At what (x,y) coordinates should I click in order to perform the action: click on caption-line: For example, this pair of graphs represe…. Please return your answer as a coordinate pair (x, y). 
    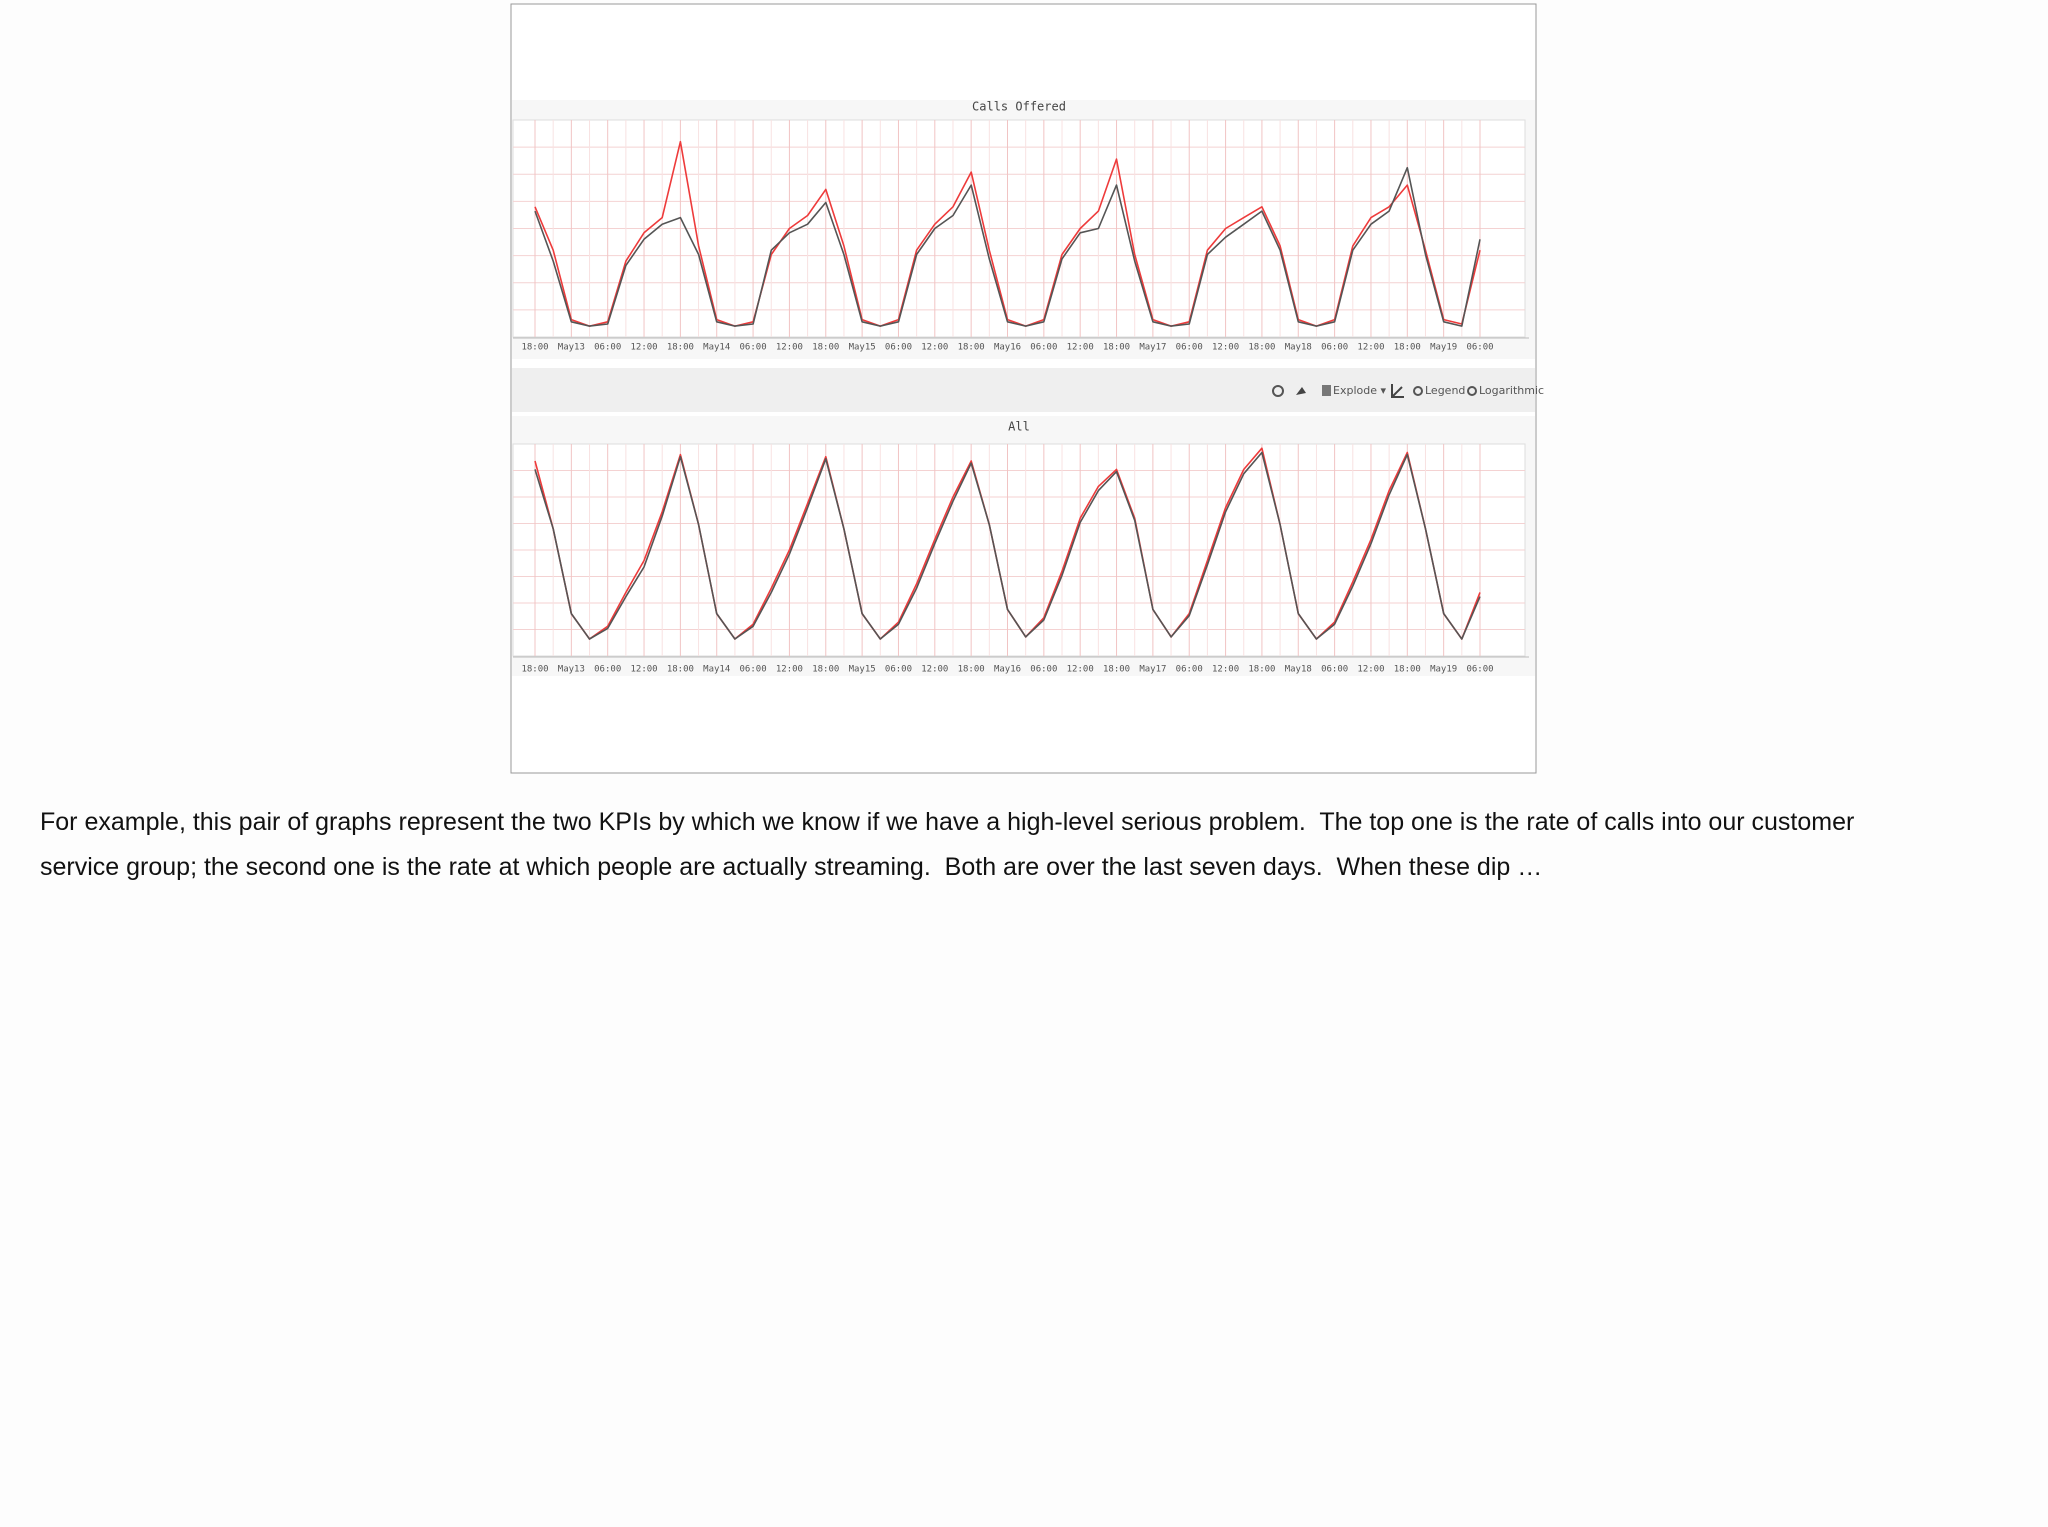
    Looking at the image, I should click on (947, 822).